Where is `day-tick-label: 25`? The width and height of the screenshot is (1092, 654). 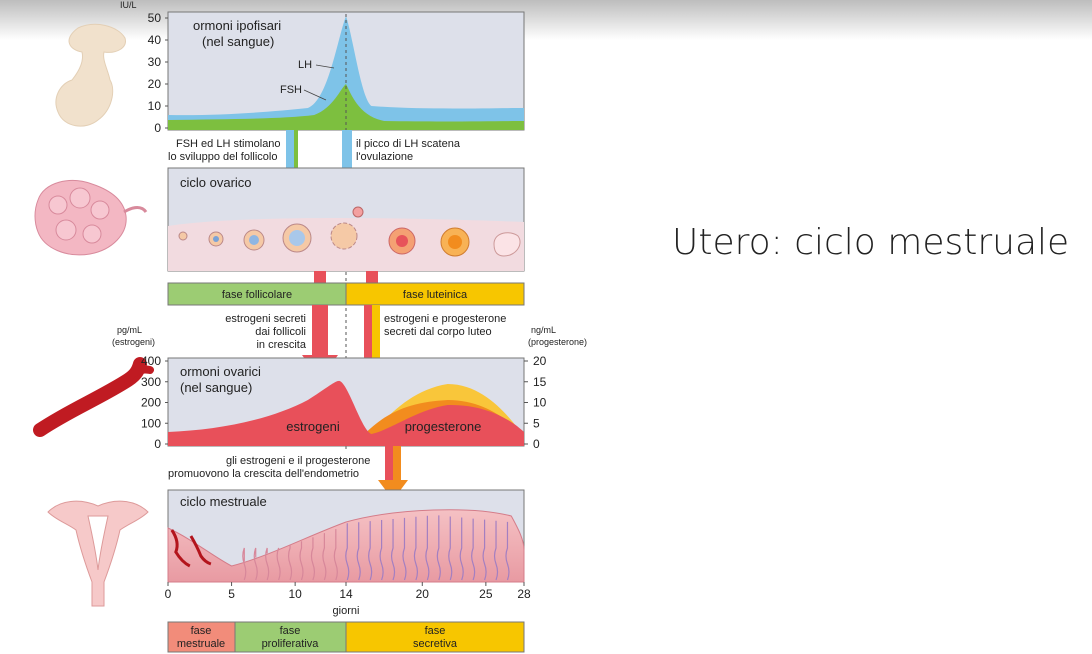 day-tick-label: 25 is located at coordinates (486, 594).